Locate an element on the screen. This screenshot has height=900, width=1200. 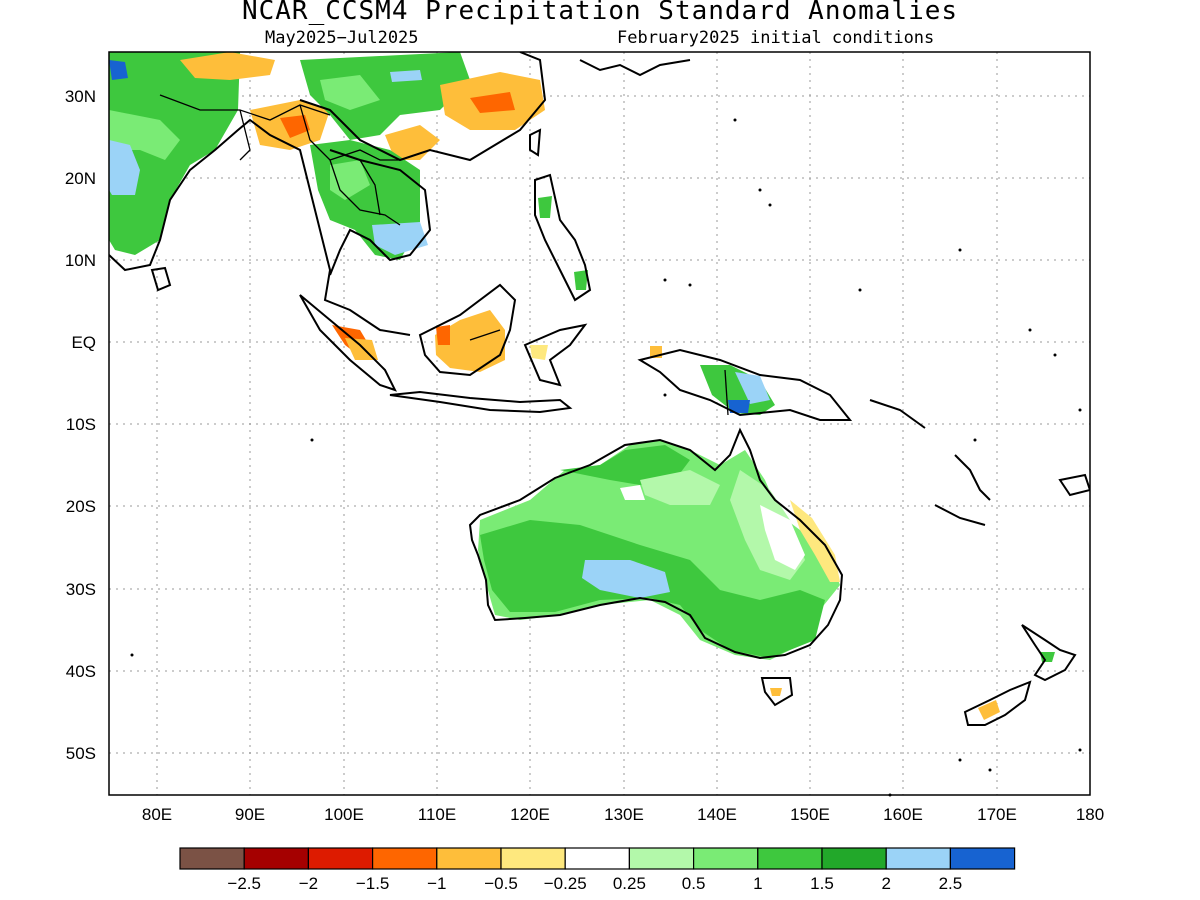
indochina-blue-anomaly is located at coordinates (400, 238).